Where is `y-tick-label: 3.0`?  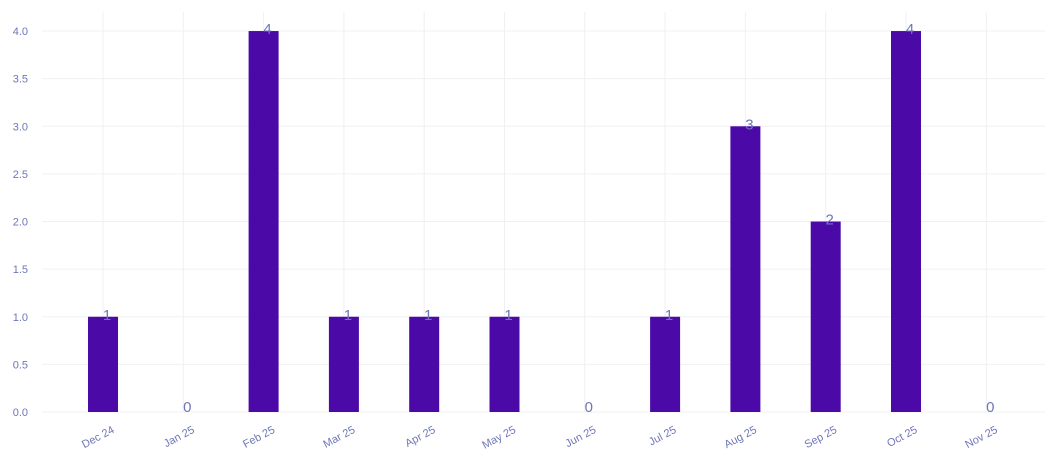
y-tick-label: 3.0 is located at coordinates (20, 127).